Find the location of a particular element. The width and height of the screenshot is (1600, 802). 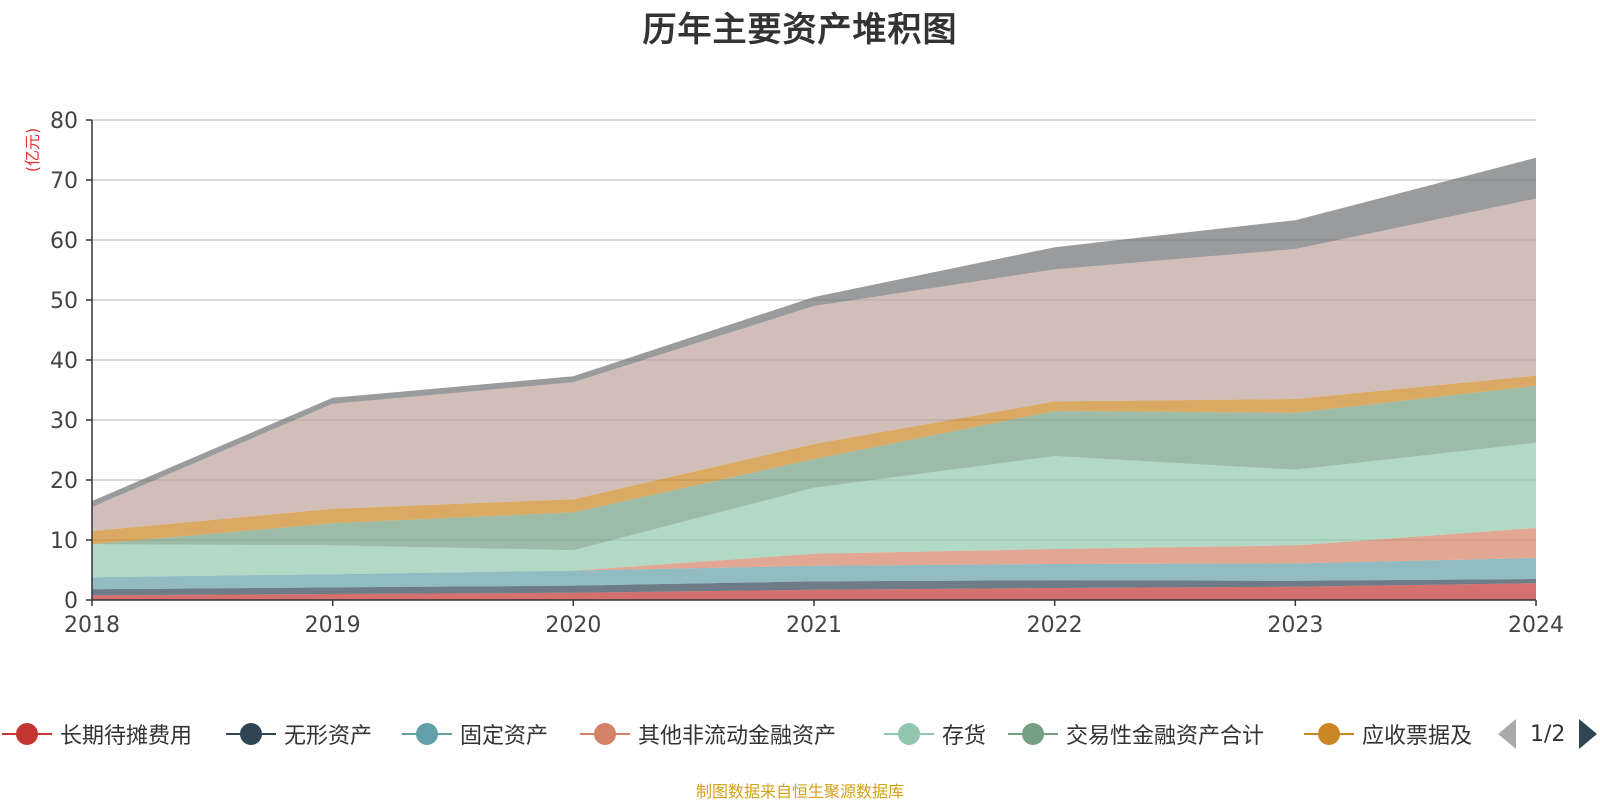

legend-item-3: 其他非流动金融资产 is located at coordinates (708, 734).